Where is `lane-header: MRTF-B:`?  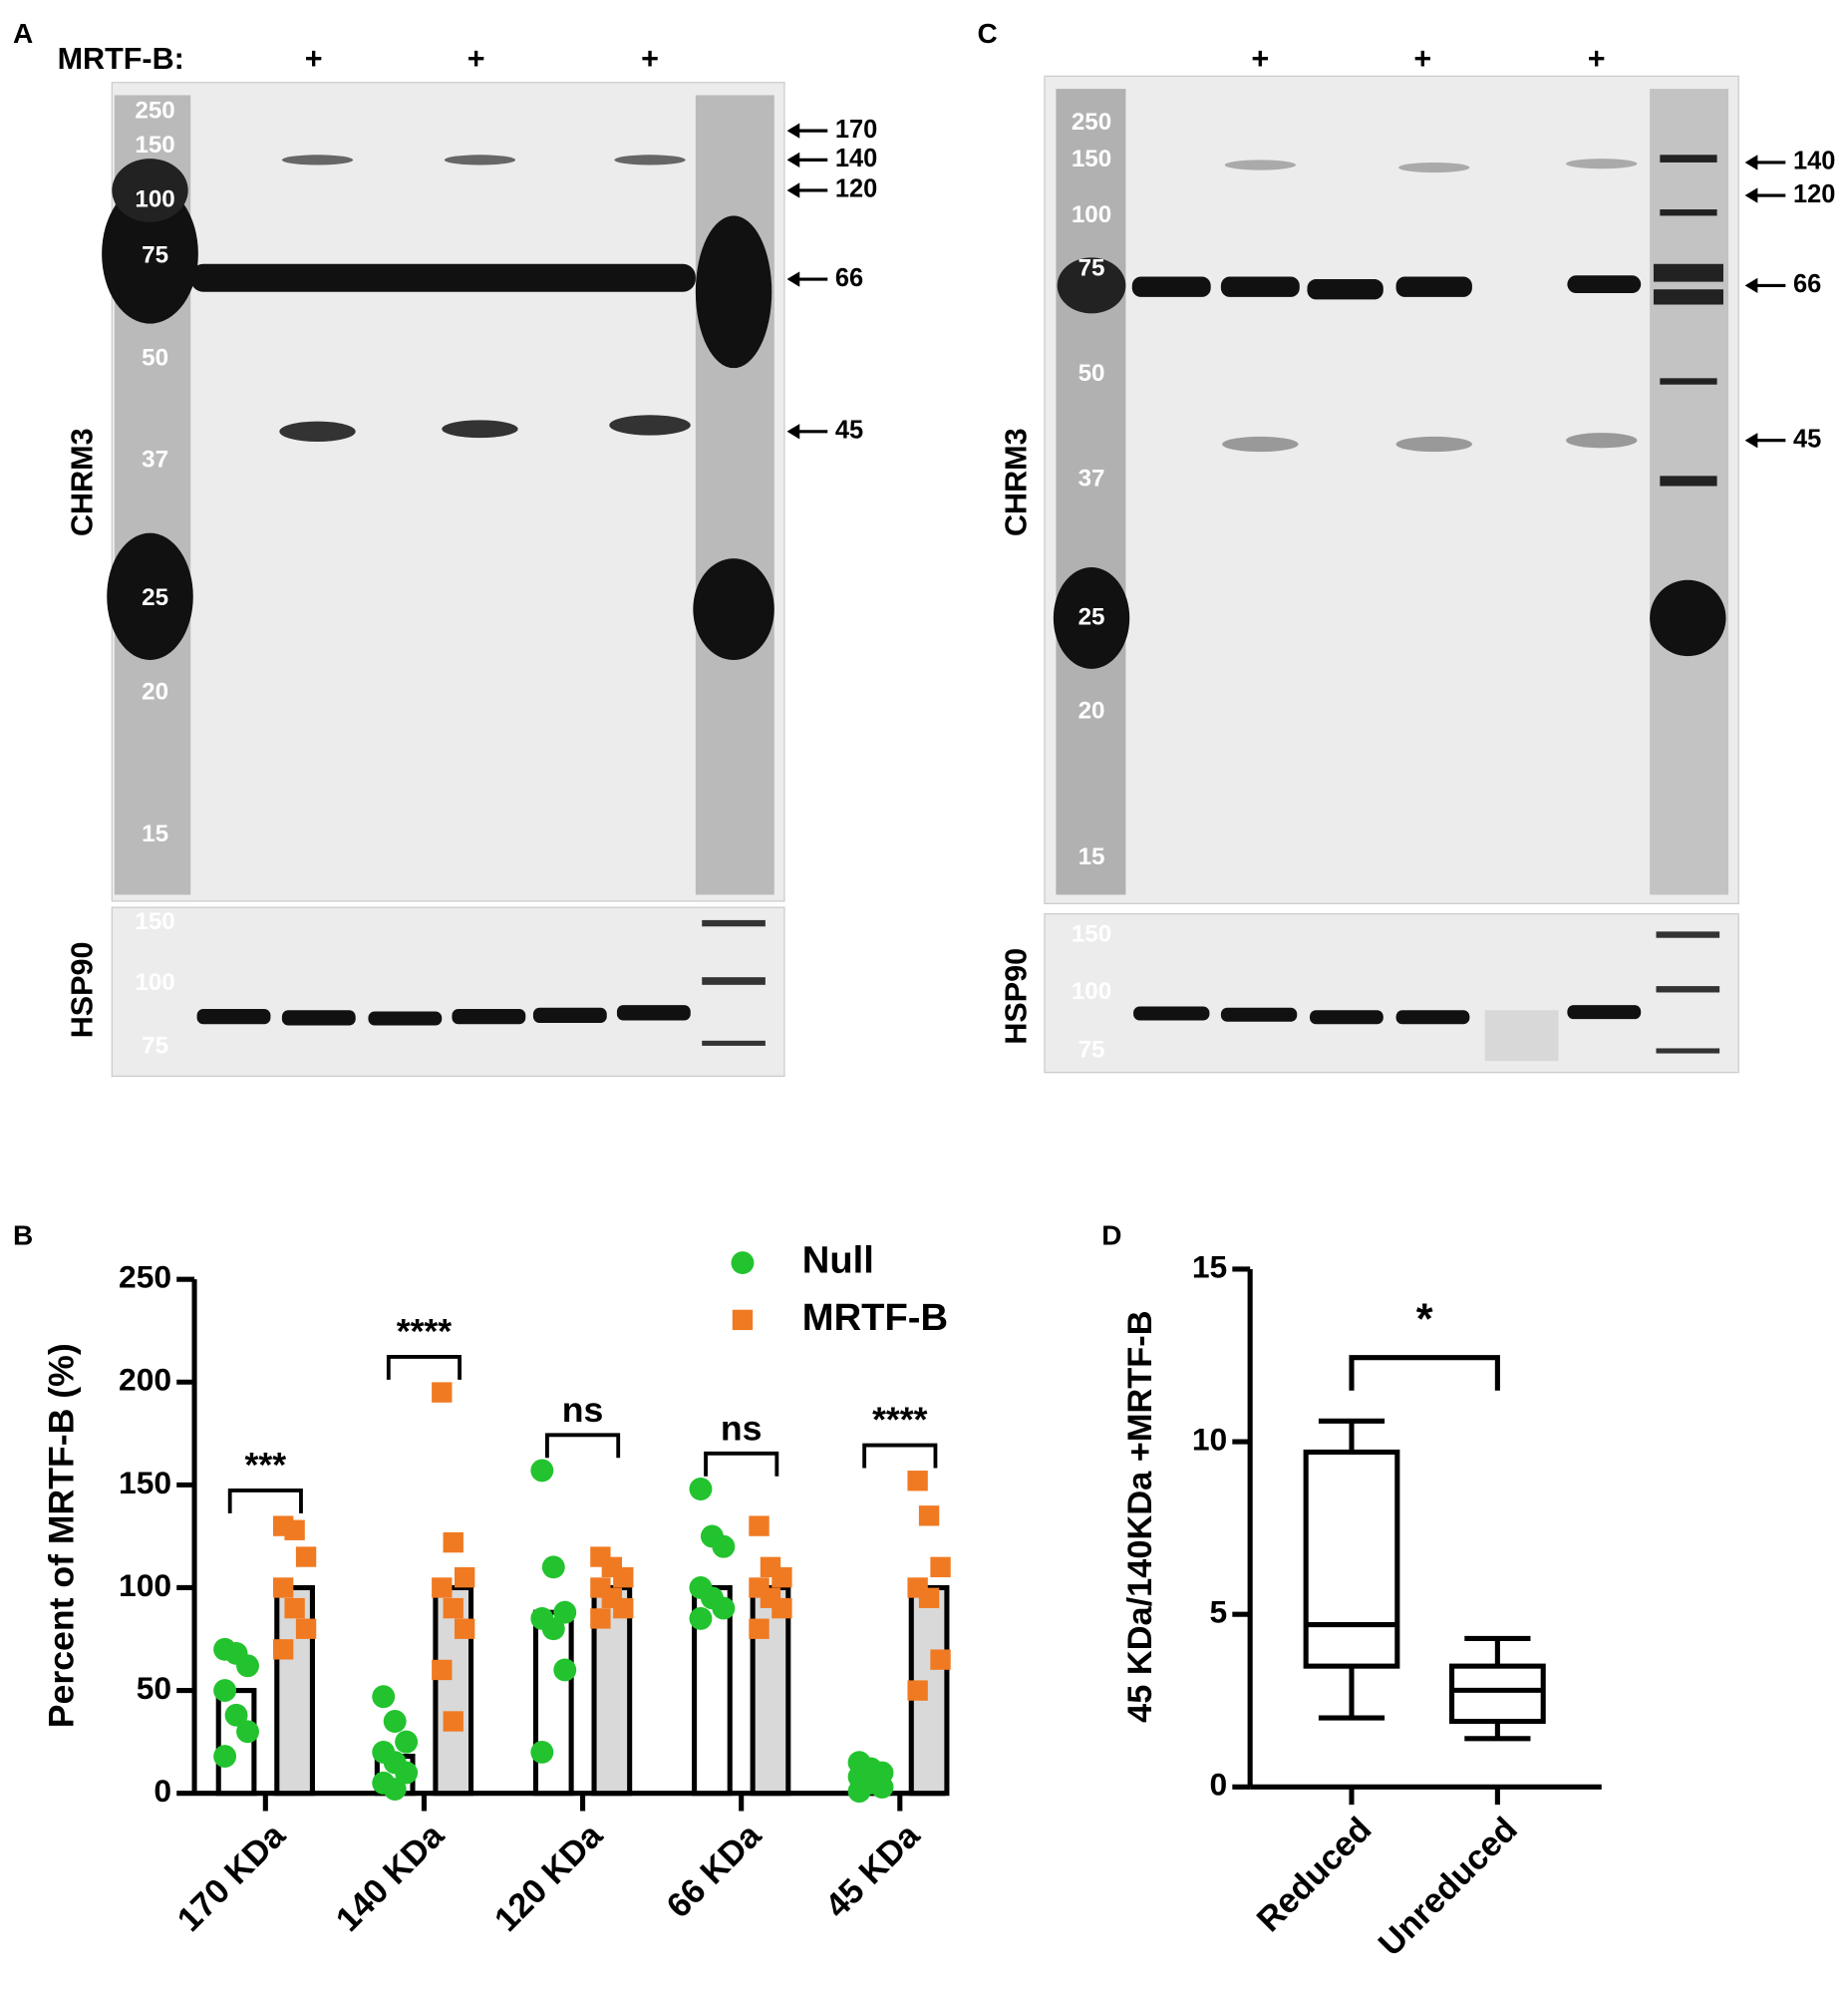
lane-header: MRTF-B: is located at coordinates (121, 59).